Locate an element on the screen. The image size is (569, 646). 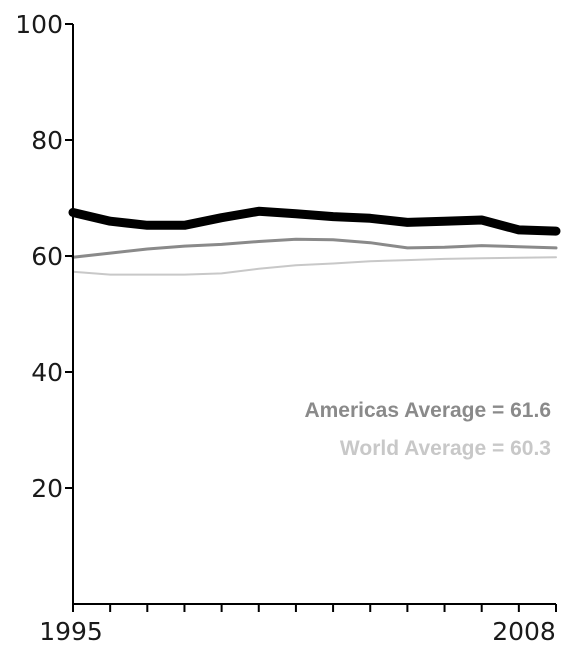
y-ticks: 20 40 60 80 100 is located at coordinates (44, 256).